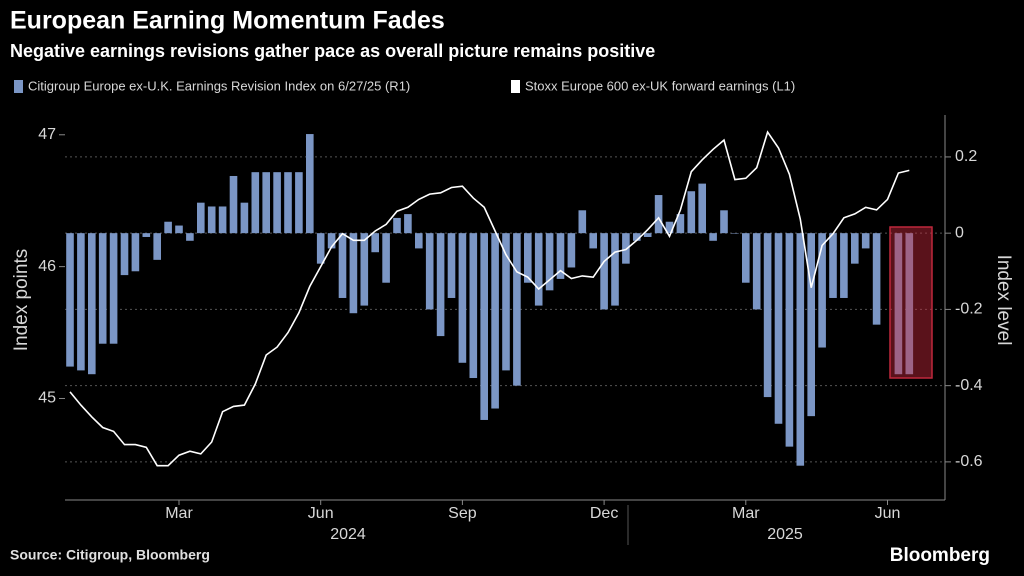 The image size is (1024, 576). What do you see at coordinates (969, 309) in the screenshot?
I see `y2-tick-label: -0.2` at bounding box center [969, 309].